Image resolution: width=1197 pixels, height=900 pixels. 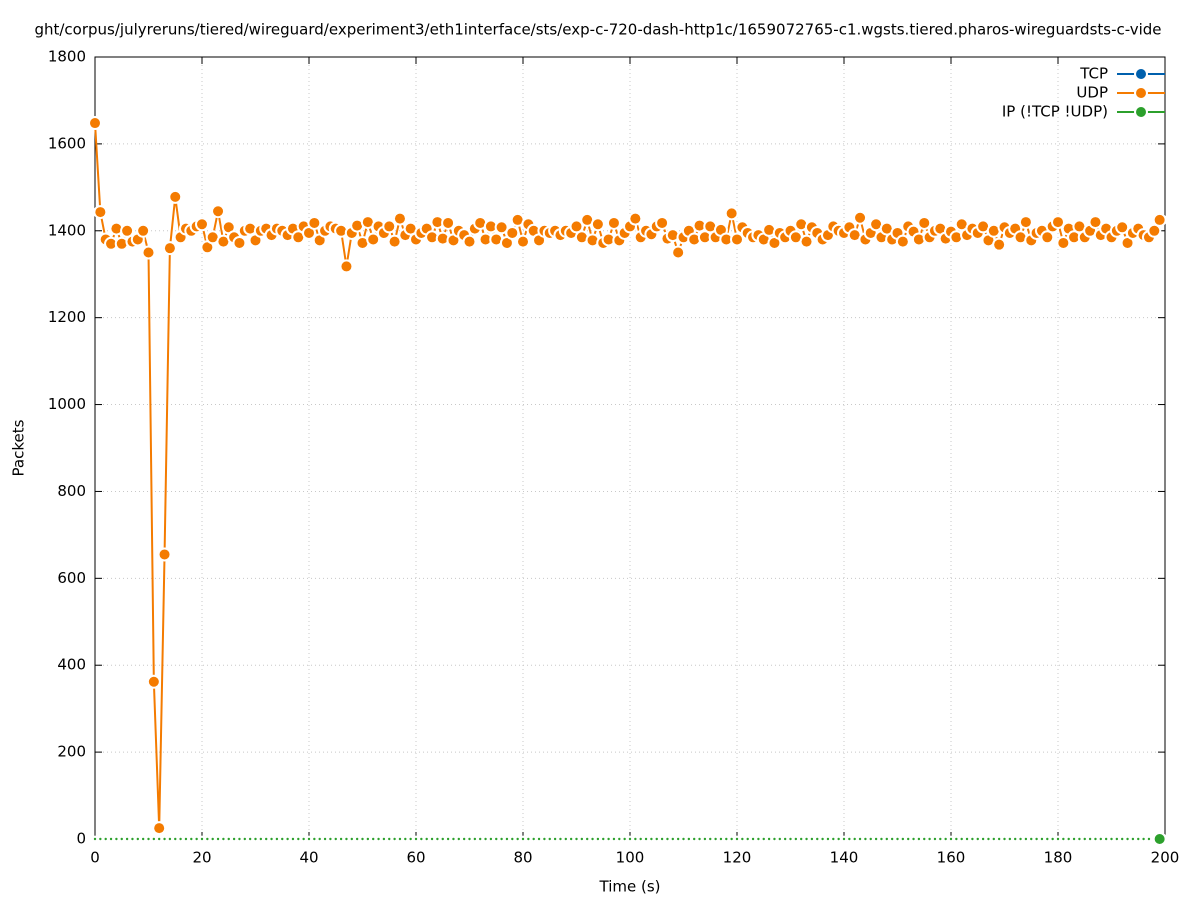 I want to click on y-tick-label: 0, so click(x=81, y=839).